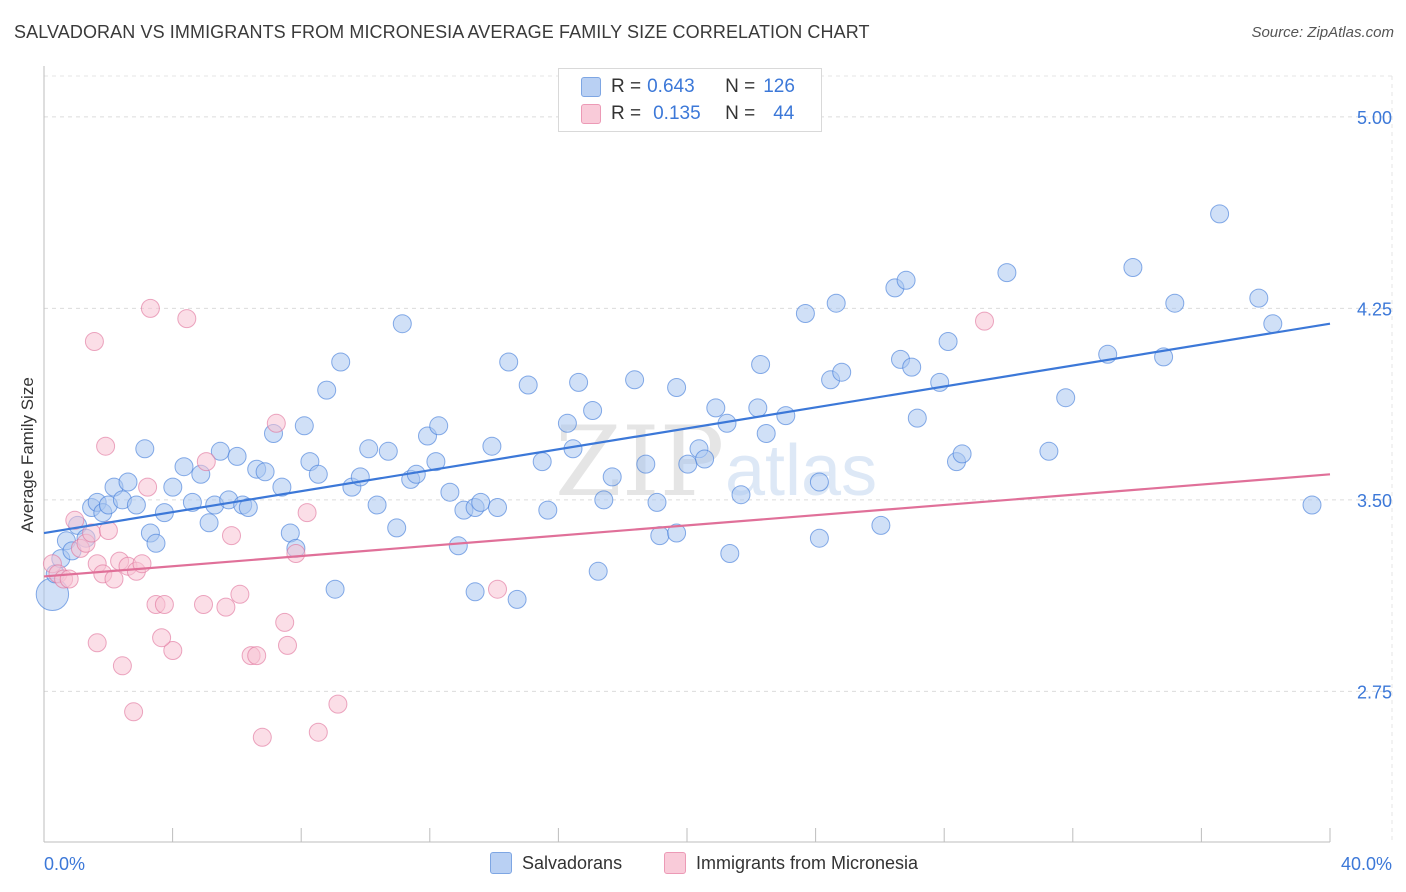 This screenshot has height=892, width=1406. Describe the element at coordinates (572, 862) in the screenshot. I see `legend-label-salvadorans: Salvadorans` at that location.